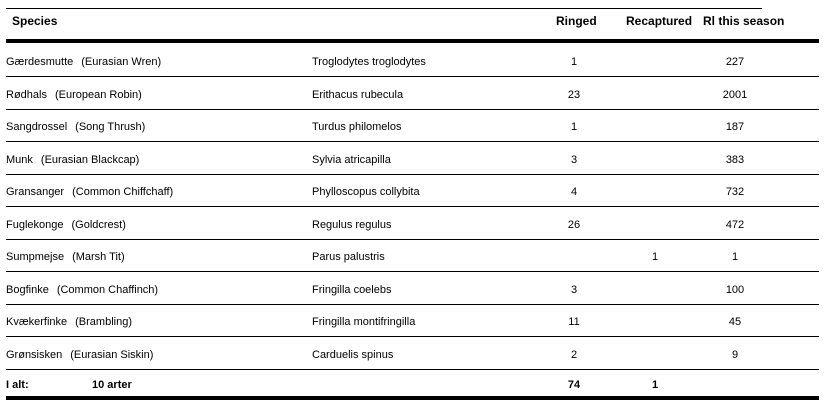 Image resolution: width=826 pixels, height=420 pixels. I want to click on latin-name: Sylvia atricapilla, so click(351, 159).